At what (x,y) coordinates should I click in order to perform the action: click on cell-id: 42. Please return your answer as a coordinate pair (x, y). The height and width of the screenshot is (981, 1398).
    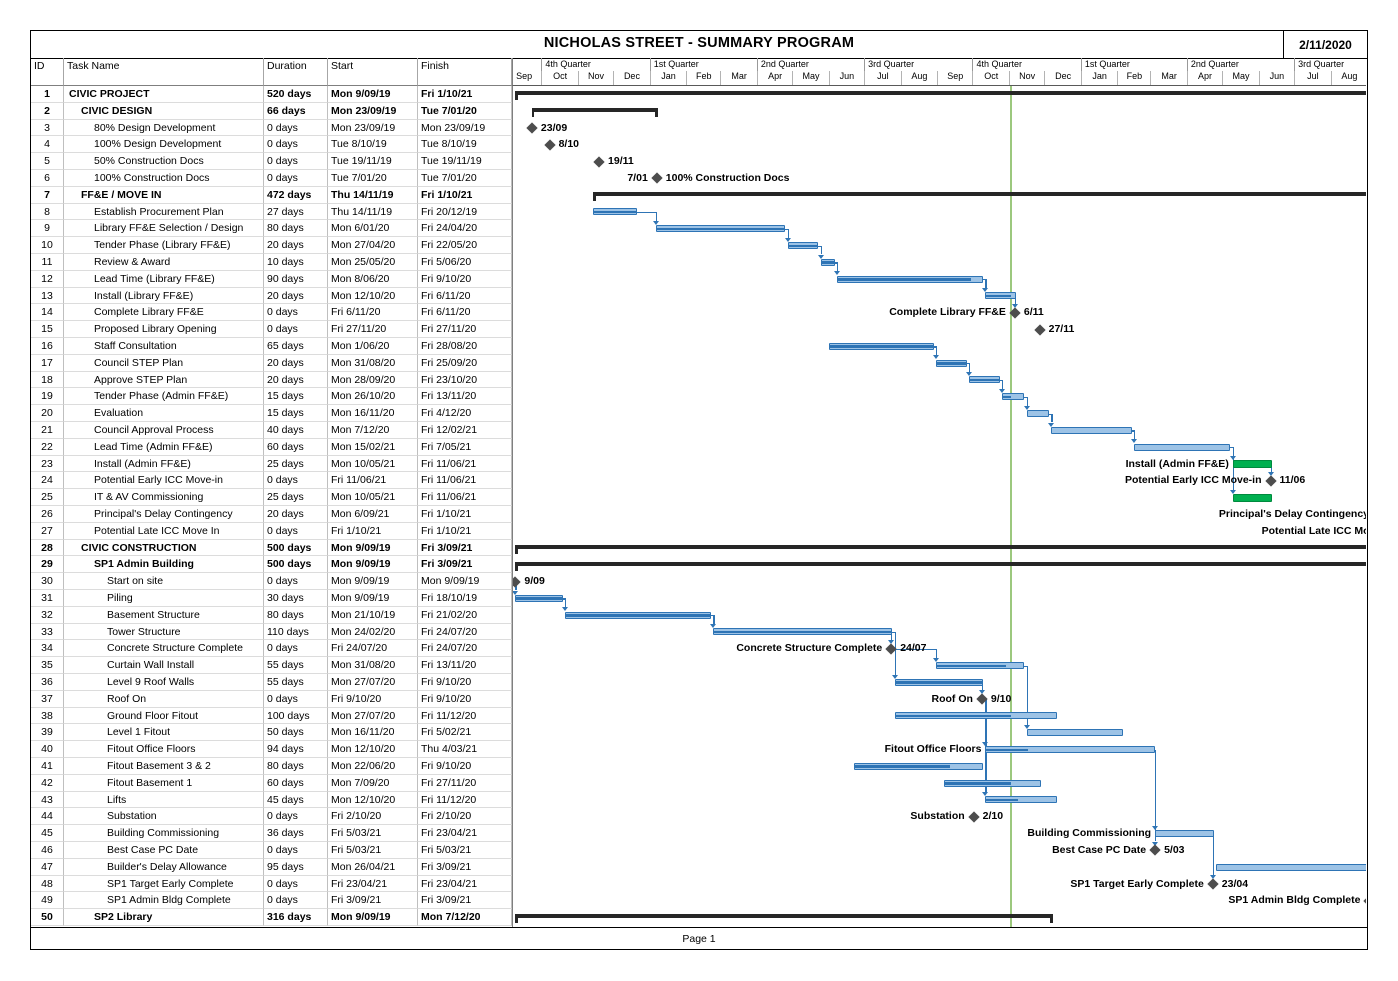
    Looking at the image, I should click on (47, 783).